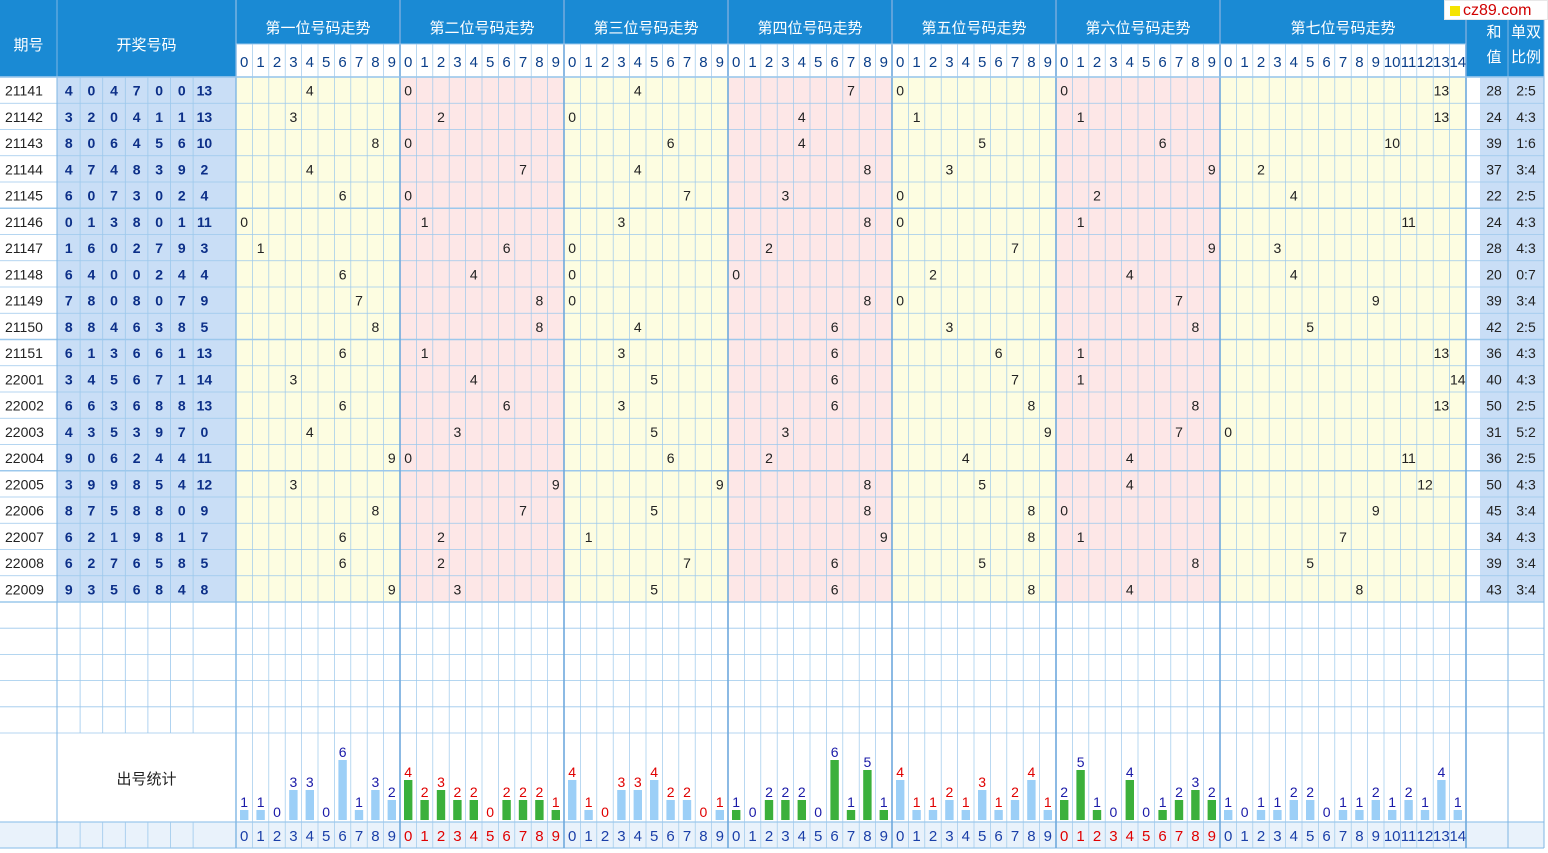 This screenshot has height=853, width=1548. Describe the element at coordinates (1294, 836) in the screenshot. I see `bottom-digit-label: 4` at that location.